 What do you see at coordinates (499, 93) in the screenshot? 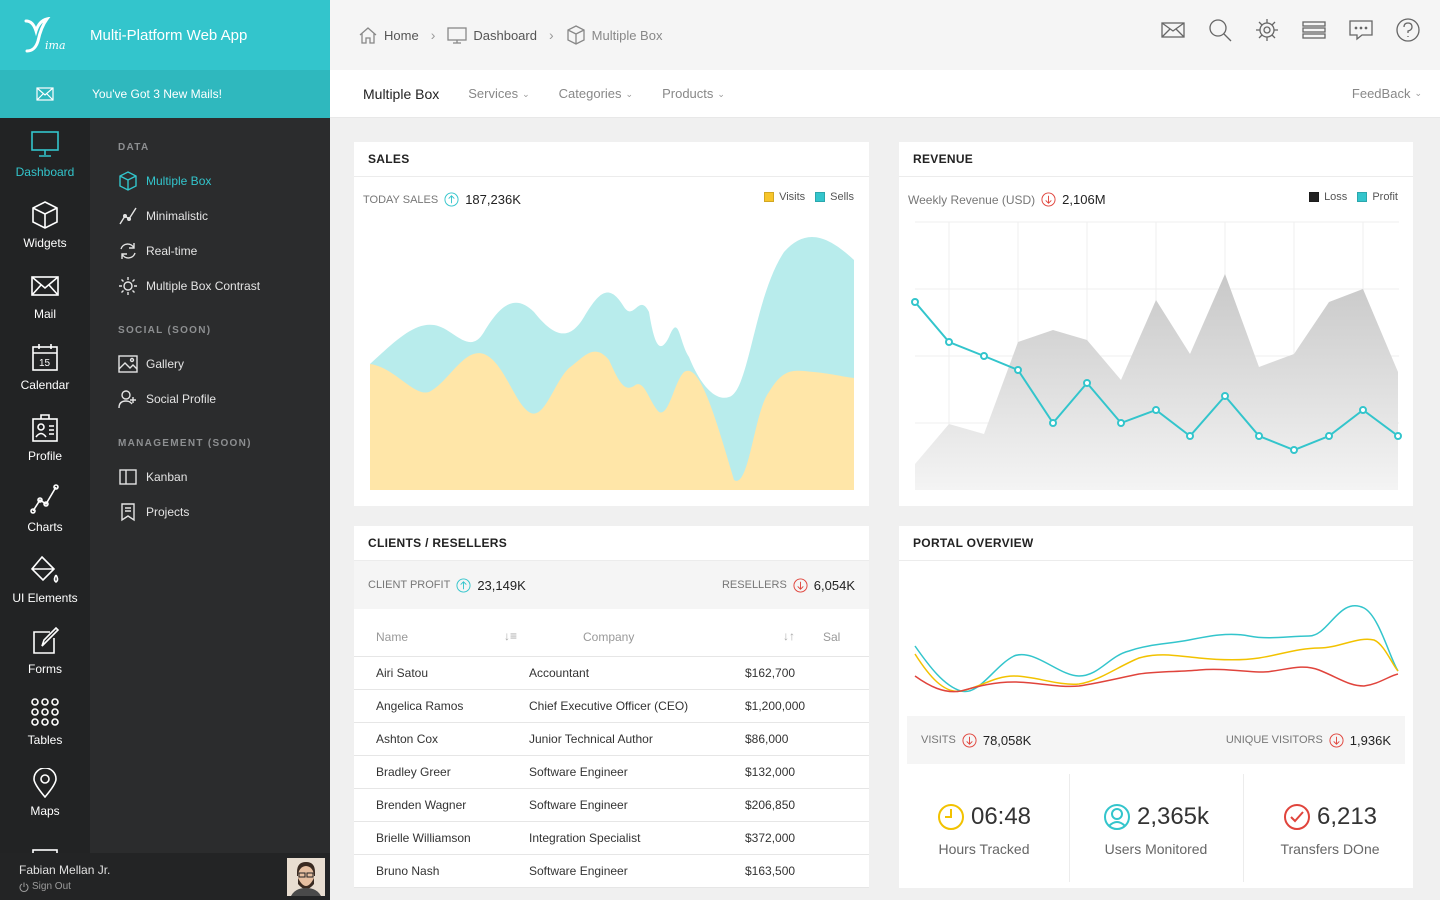
I see `subnav-services-dropdown: Services ⌄` at bounding box center [499, 93].